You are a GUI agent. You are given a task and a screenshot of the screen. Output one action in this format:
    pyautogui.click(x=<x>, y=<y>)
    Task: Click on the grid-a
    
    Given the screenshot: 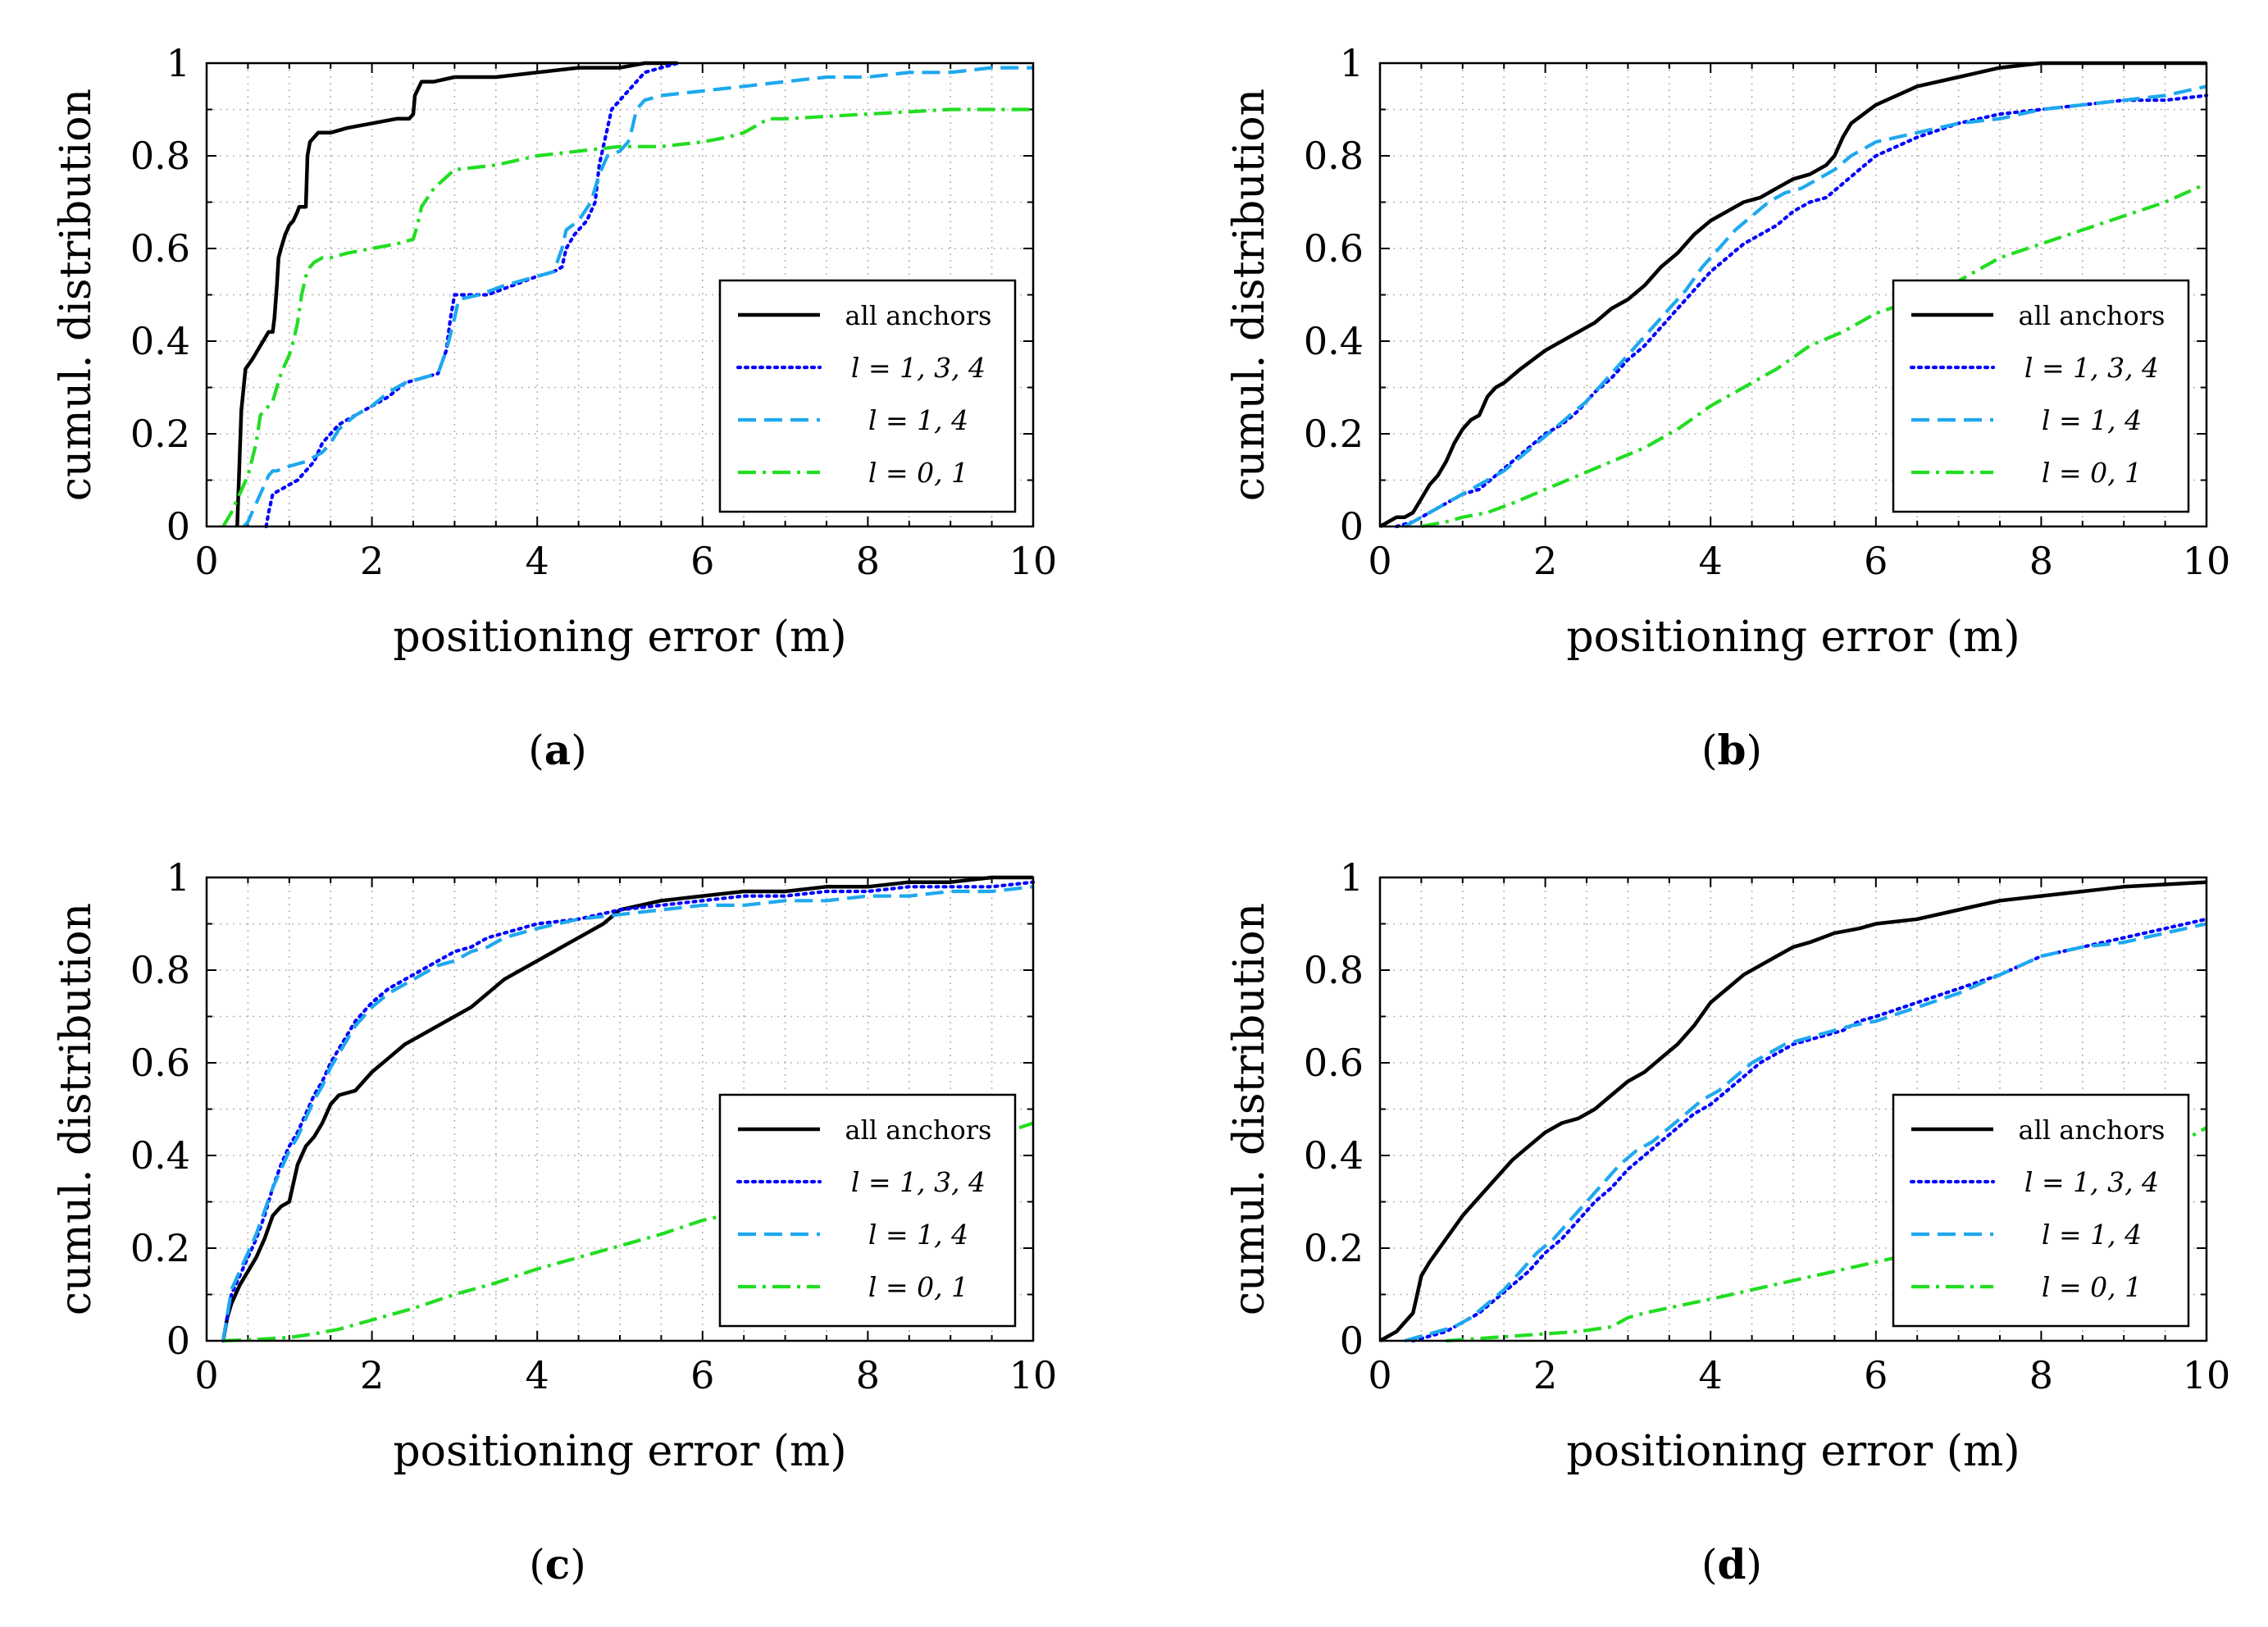 What is the action you would take?
    pyautogui.click(x=620, y=294)
    